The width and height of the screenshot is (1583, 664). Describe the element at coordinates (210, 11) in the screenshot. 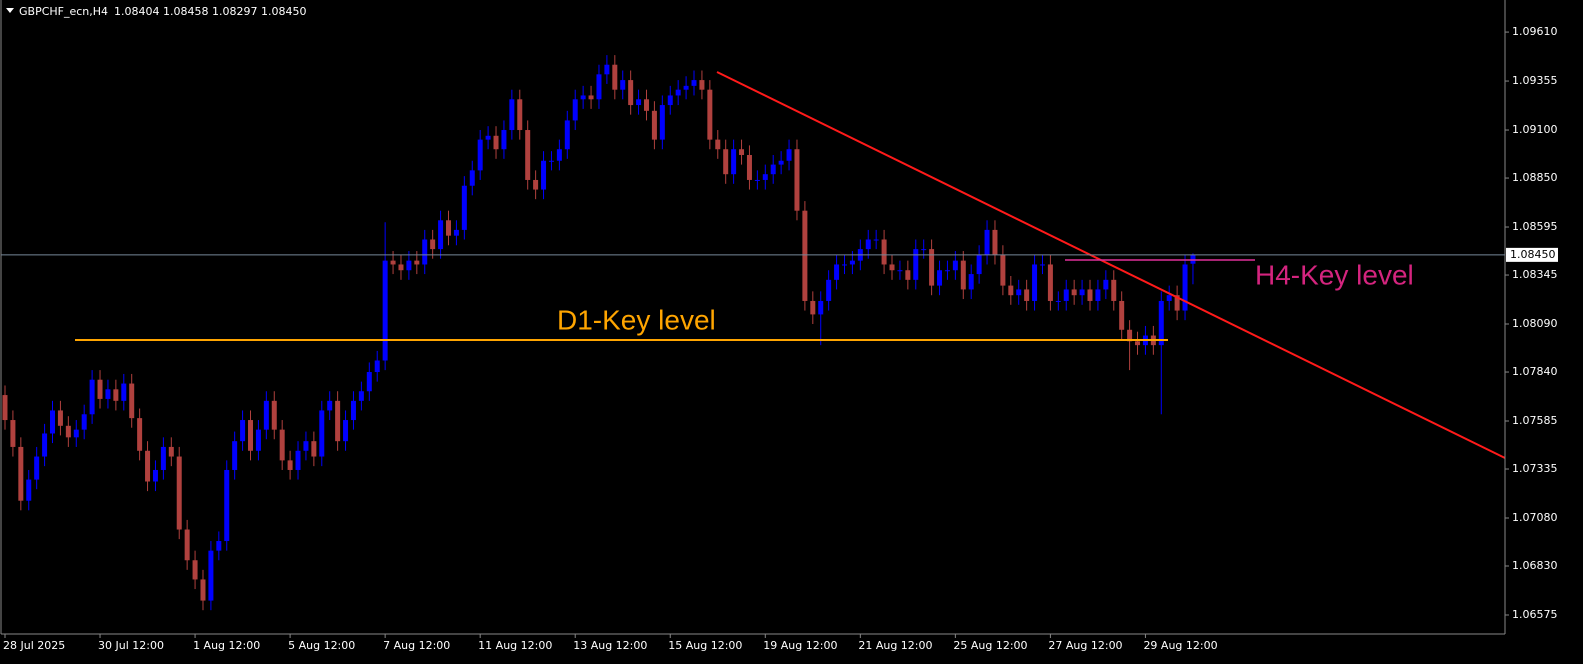

I see `quote: 1.08404 1.08458 1.08297 1.08450` at that location.